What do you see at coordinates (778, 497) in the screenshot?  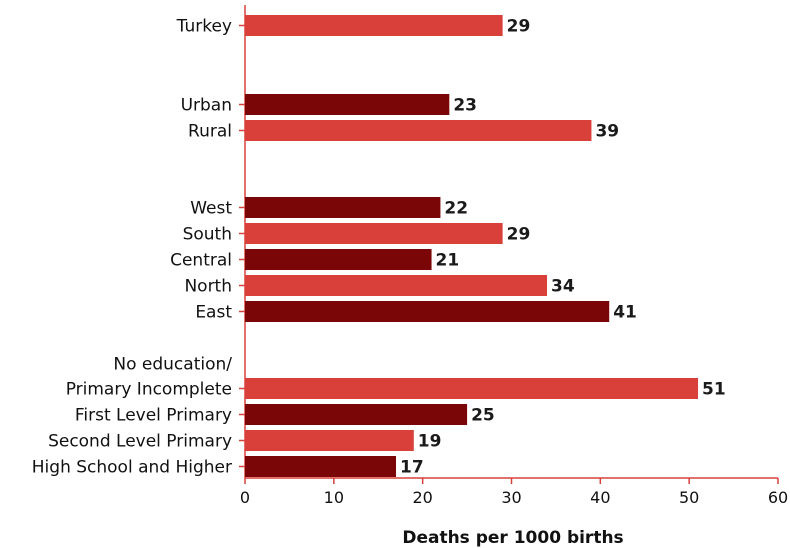 I see `x-tick-label: 60` at bounding box center [778, 497].